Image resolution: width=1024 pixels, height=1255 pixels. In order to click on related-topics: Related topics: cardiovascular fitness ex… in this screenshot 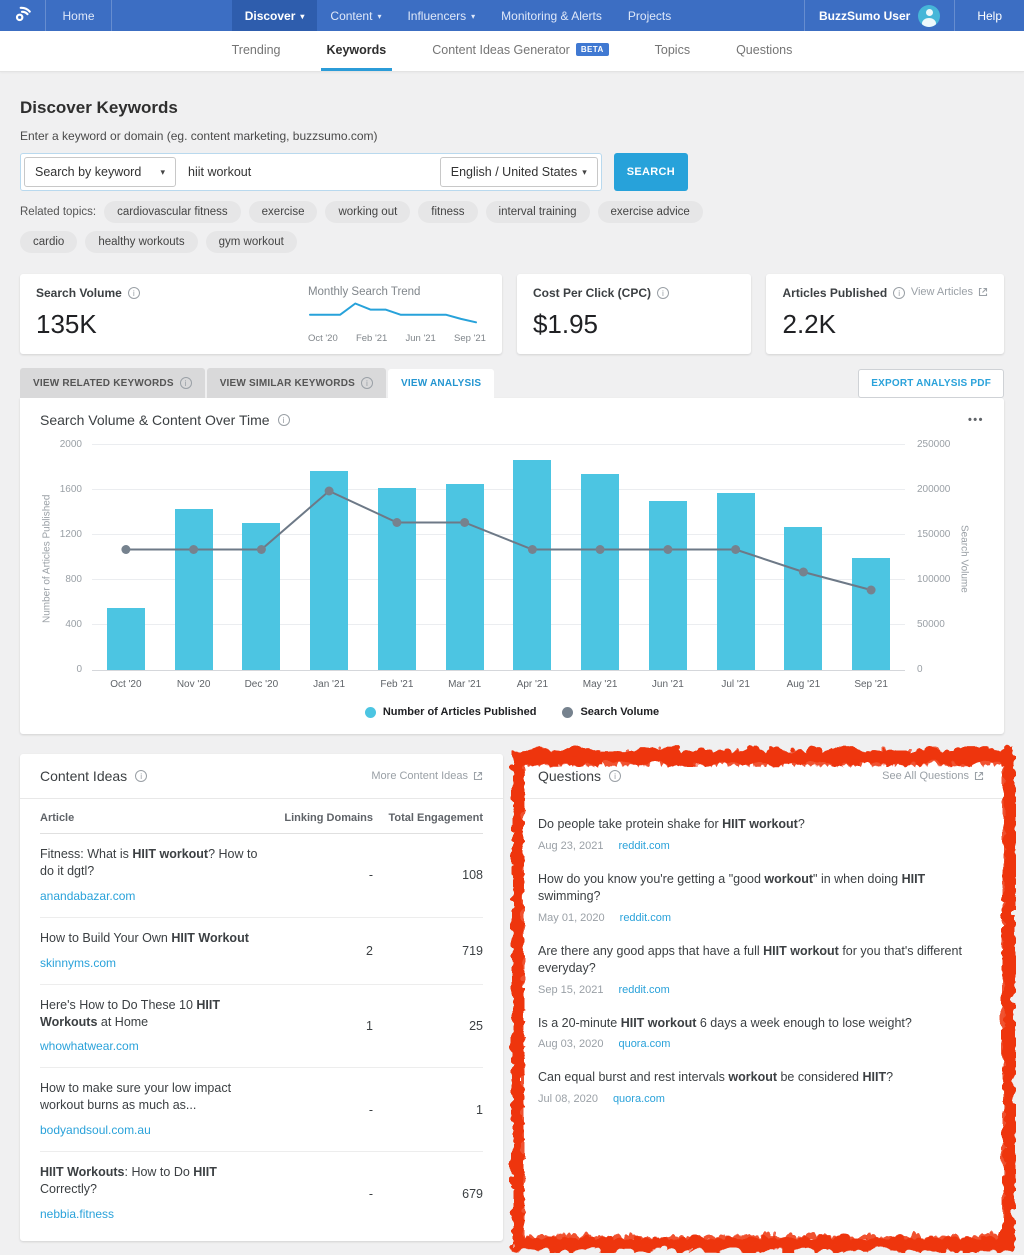, I will do `click(370, 227)`.